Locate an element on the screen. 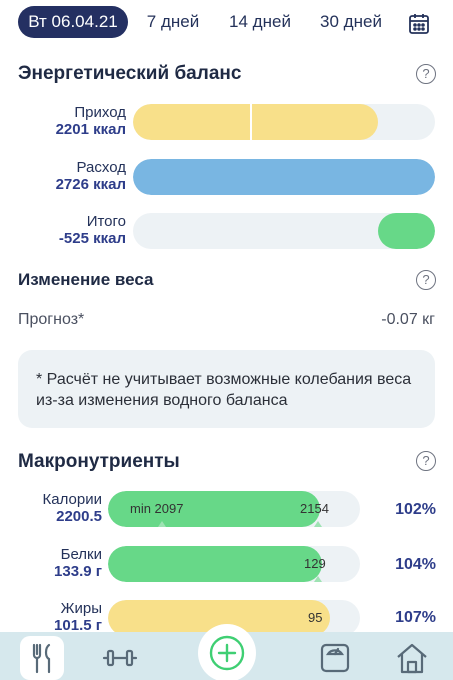 The width and height of the screenshot is (453, 680). income-value: 2201 ккал is located at coordinates (90, 129).